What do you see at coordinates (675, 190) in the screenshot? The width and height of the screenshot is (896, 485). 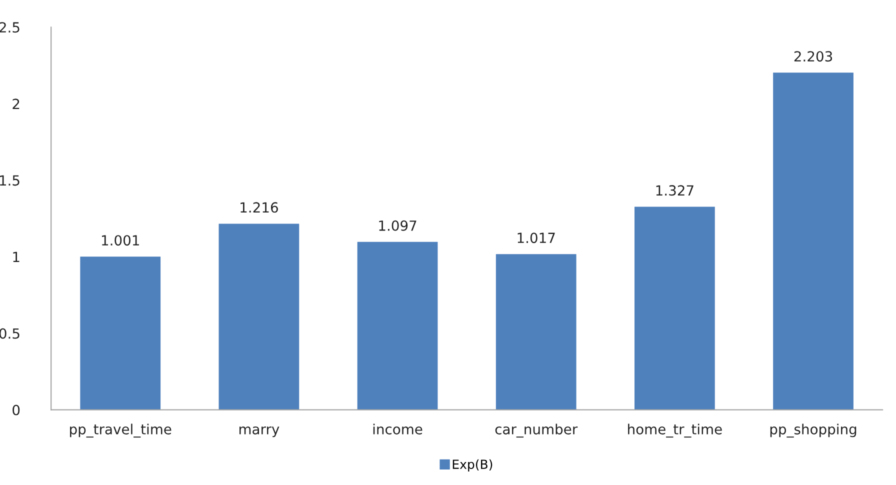 I see `data-label: 1.327` at bounding box center [675, 190].